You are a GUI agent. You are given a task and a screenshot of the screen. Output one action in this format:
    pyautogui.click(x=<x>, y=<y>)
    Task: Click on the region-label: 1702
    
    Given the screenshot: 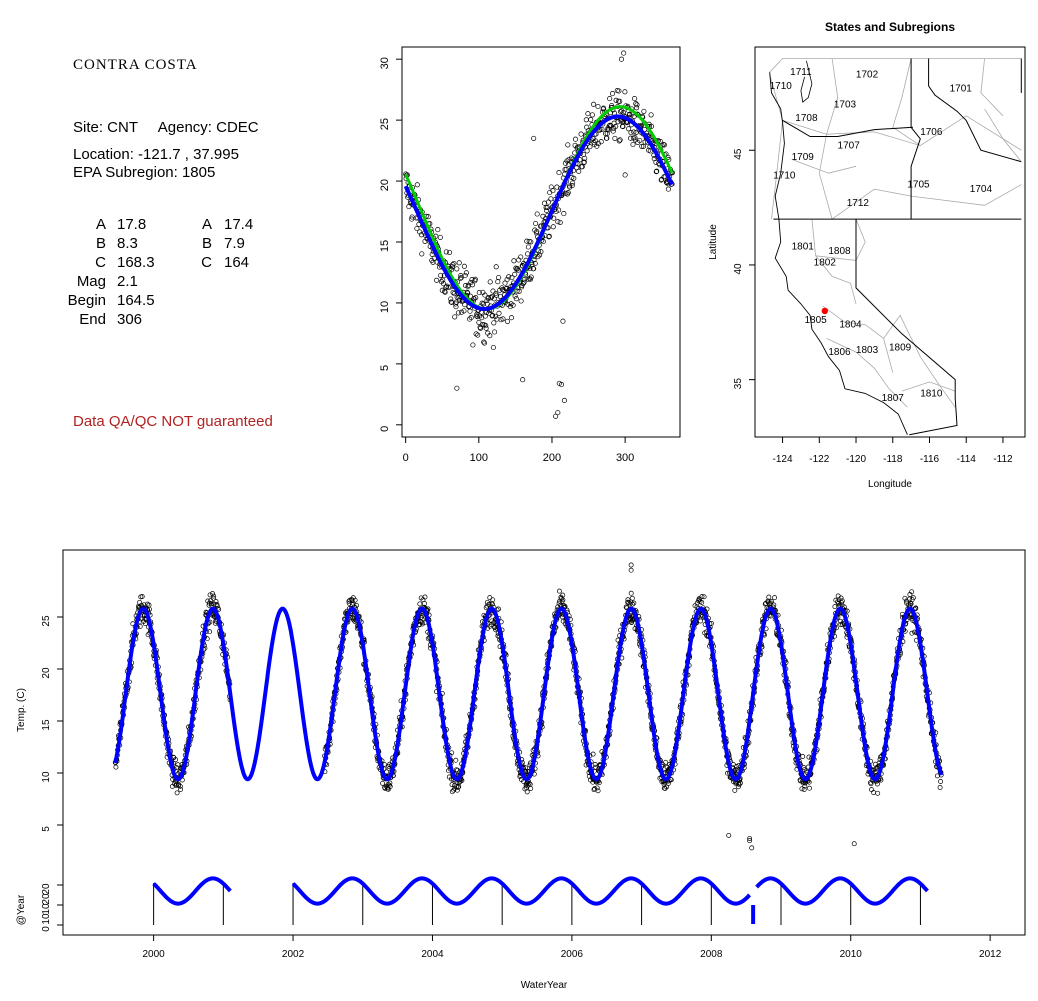 What is the action you would take?
    pyautogui.click(x=867, y=75)
    